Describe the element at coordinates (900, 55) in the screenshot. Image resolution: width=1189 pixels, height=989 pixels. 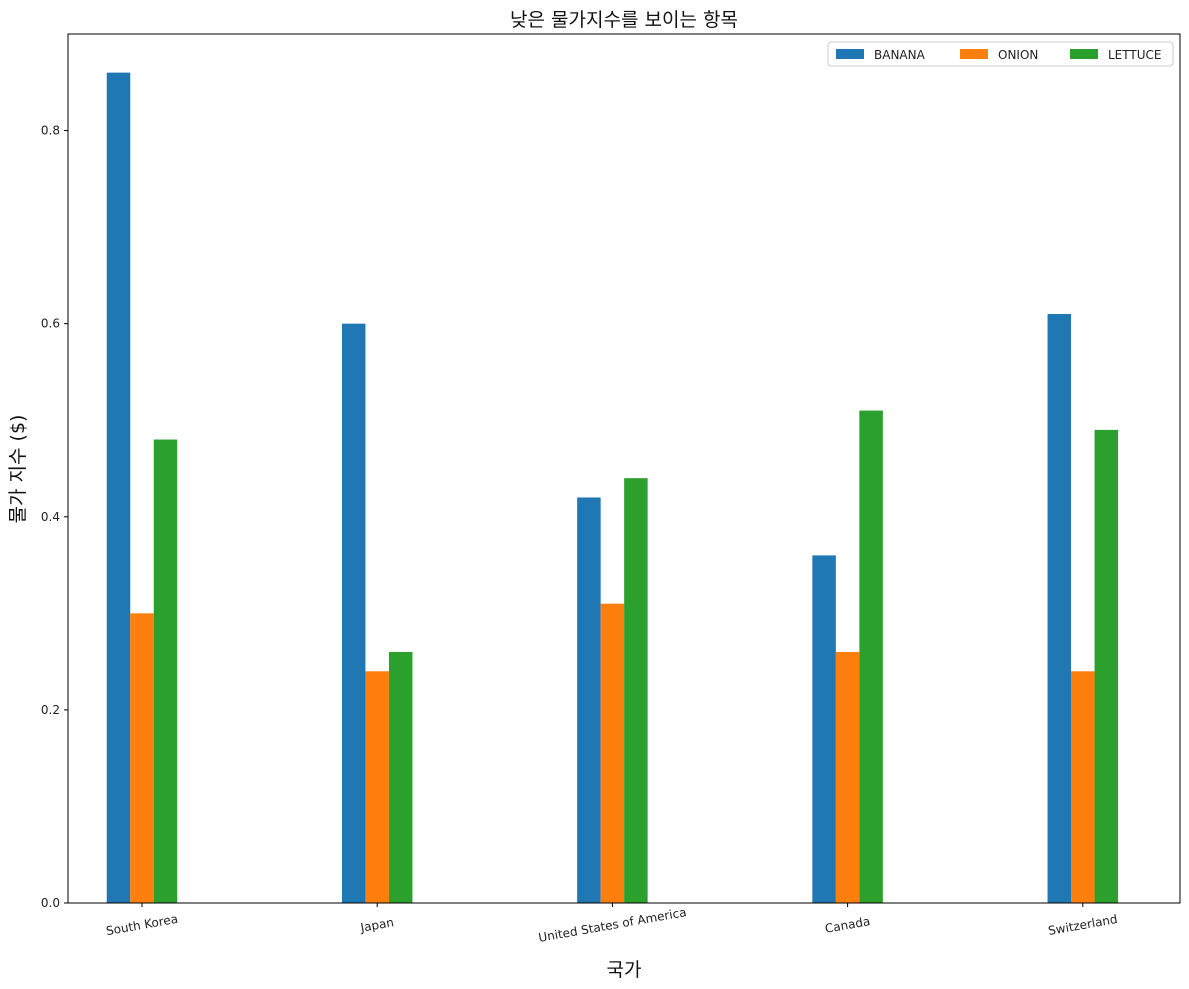
I see `legend-label-banana: BANANA` at that location.